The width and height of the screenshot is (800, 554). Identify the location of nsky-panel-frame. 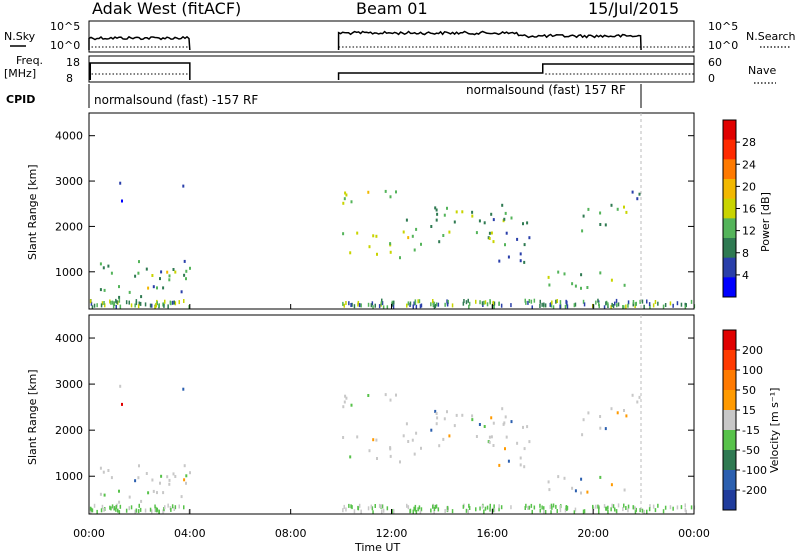
(391, 36).